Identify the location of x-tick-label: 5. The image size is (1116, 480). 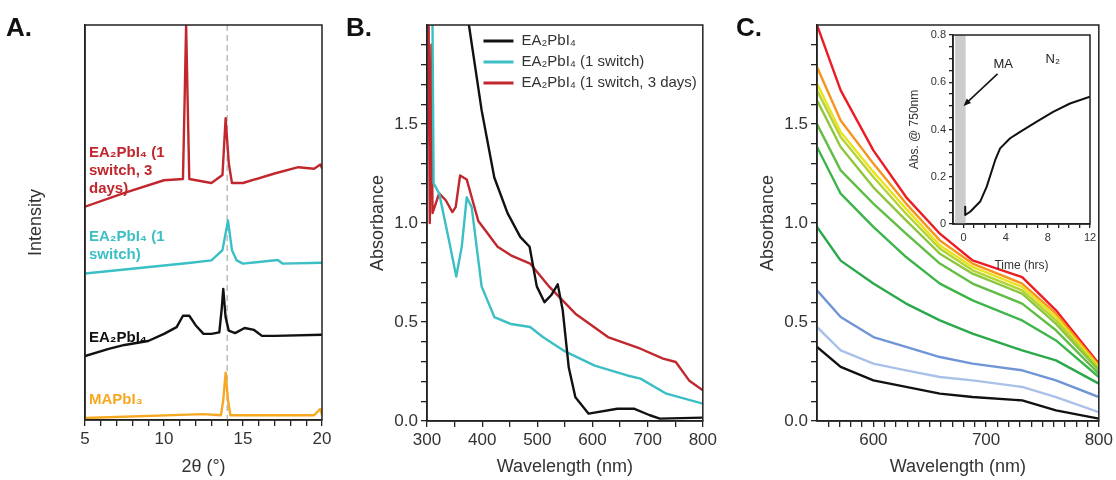
(85, 438).